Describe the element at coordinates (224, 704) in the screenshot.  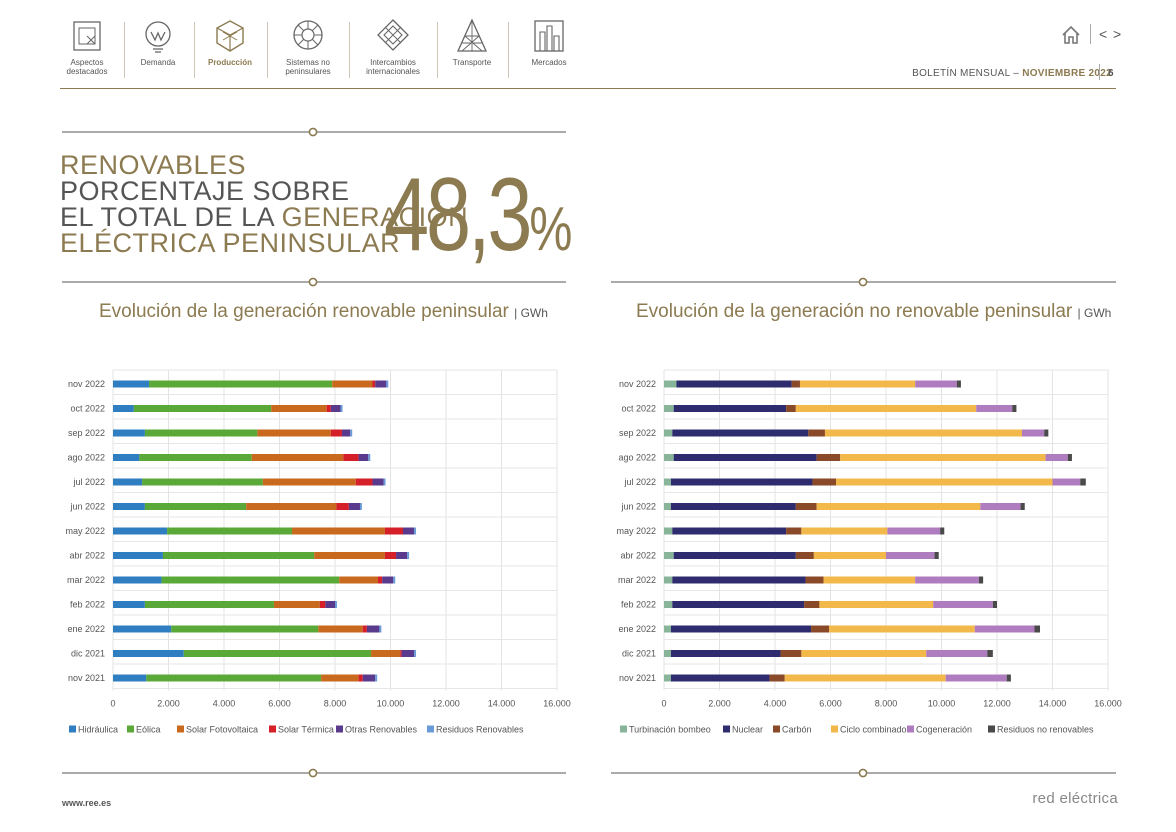
I see `x-tick-label: 4.000` at that location.